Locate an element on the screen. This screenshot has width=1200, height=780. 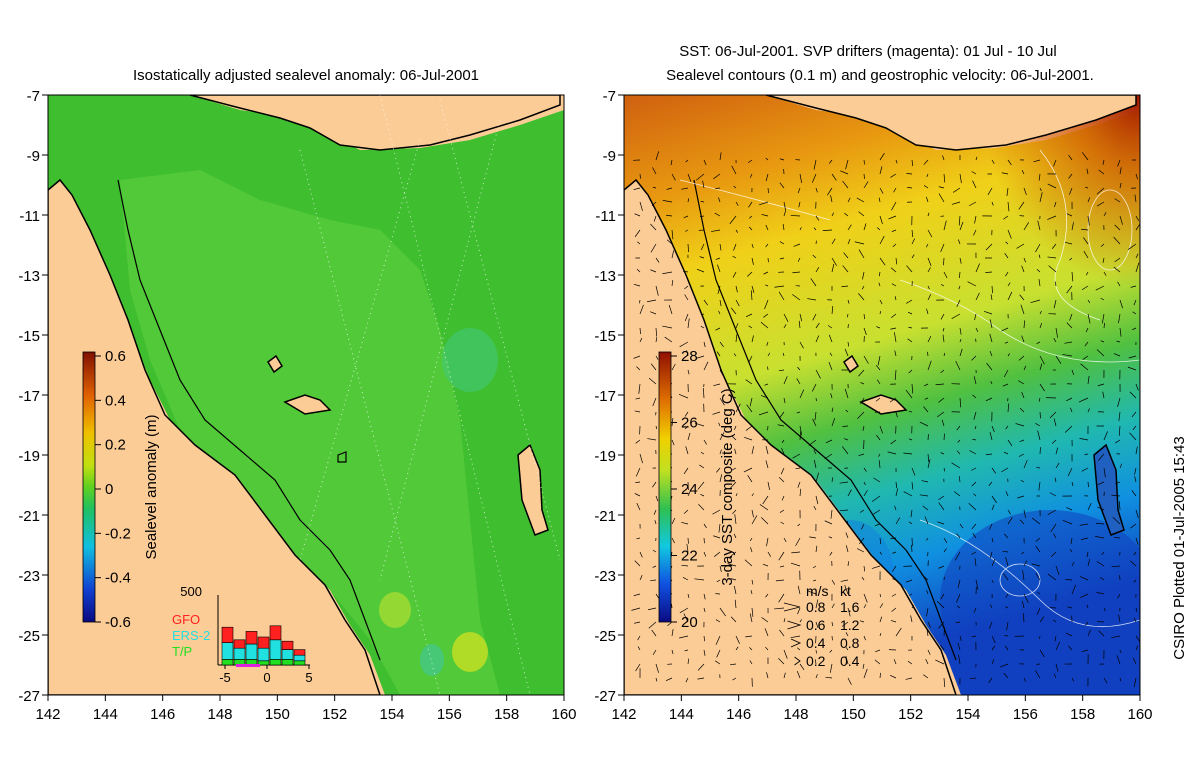
y-tick-label: -23 is located at coordinates (605, 576).